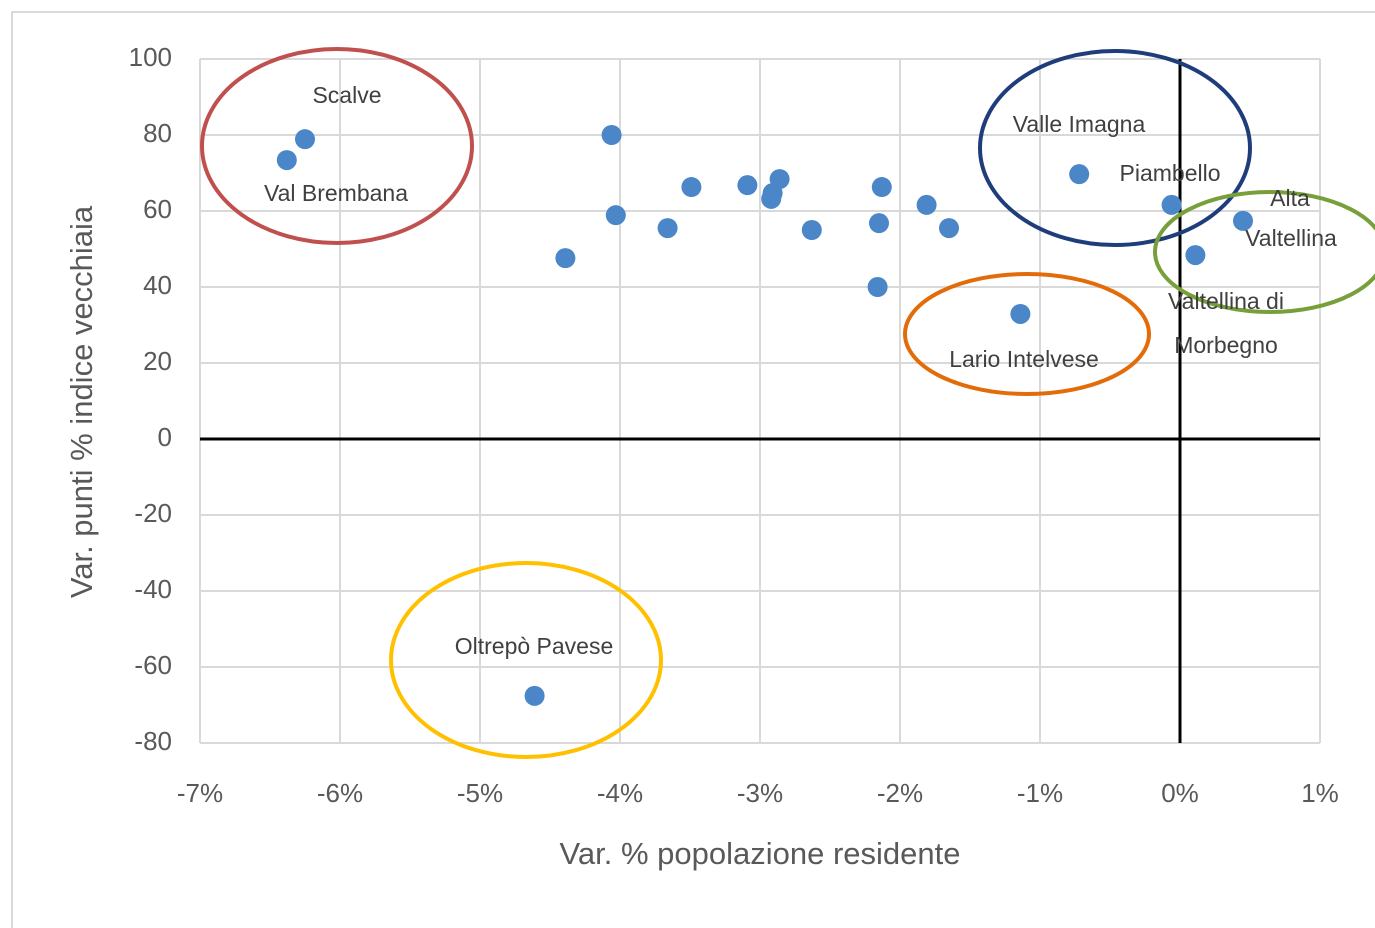 The height and width of the screenshot is (928, 1375). What do you see at coordinates (153, 665) in the screenshot?
I see `y-tick-label: -60` at bounding box center [153, 665].